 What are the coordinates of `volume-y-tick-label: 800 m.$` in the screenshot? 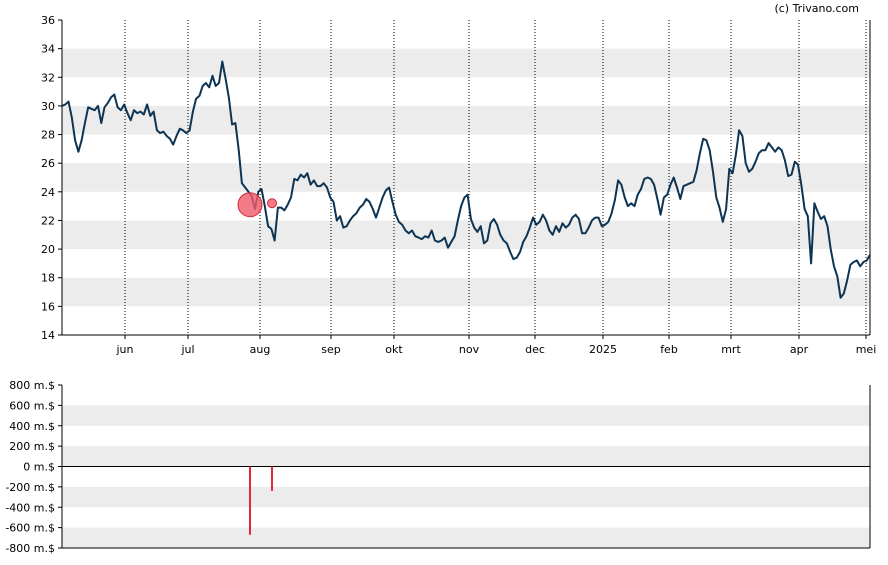 It's located at (32, 385).